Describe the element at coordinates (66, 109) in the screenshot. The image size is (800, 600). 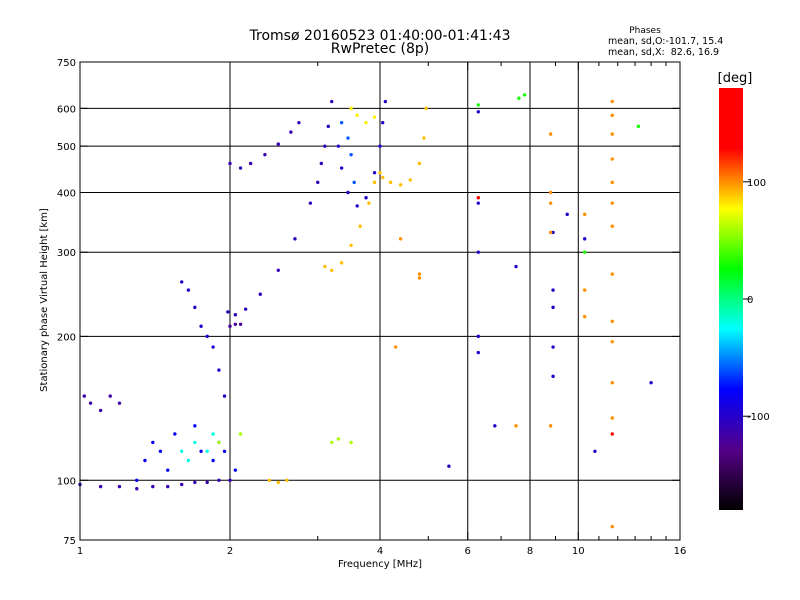
I see `y-tick-label: 600` at that location.